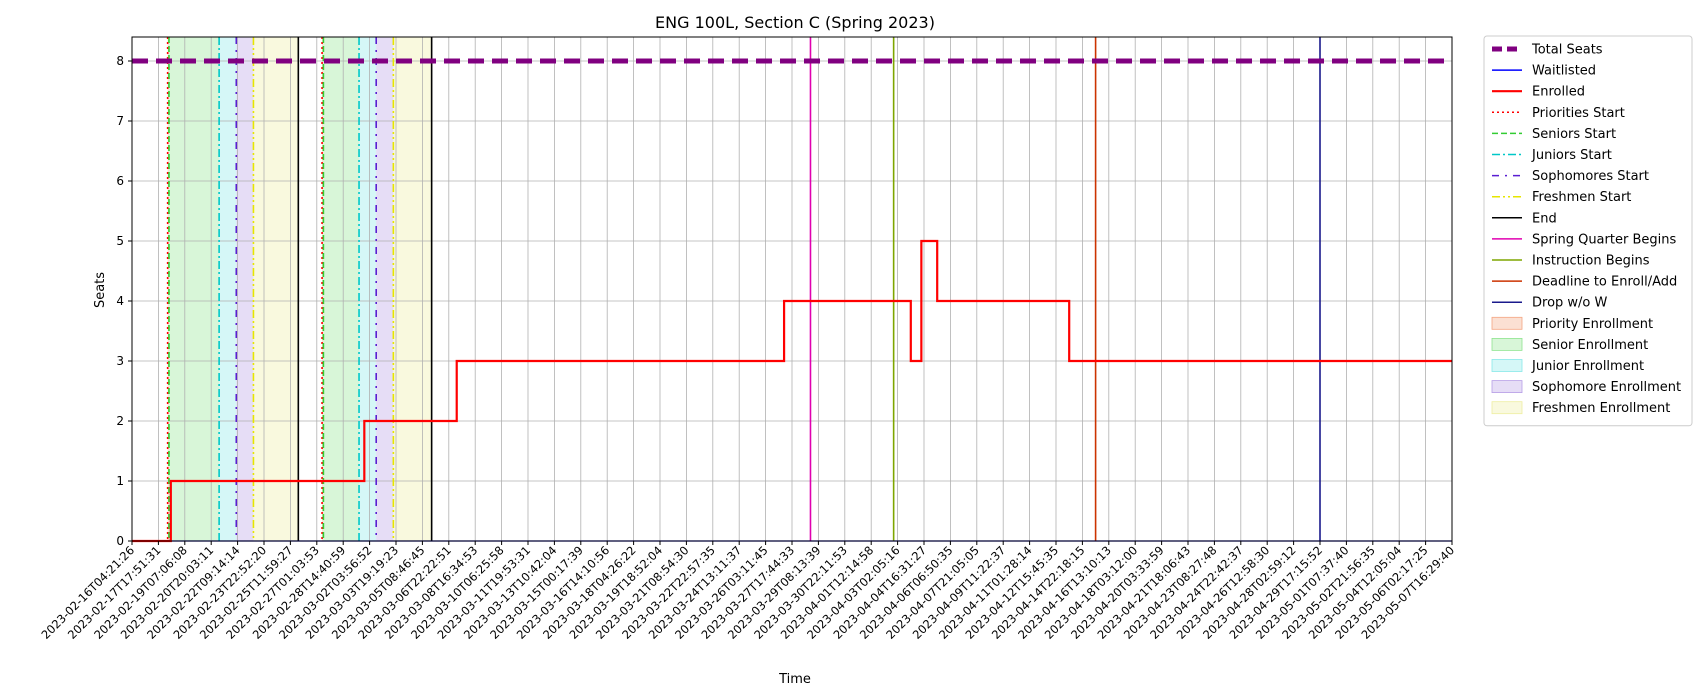 The width and height of the screenshot is (1700, 700). What do you see at coordinates (1544, 218) in the screenshot?
I see `legend-label-end: End` at bounding box center [1544, 218].